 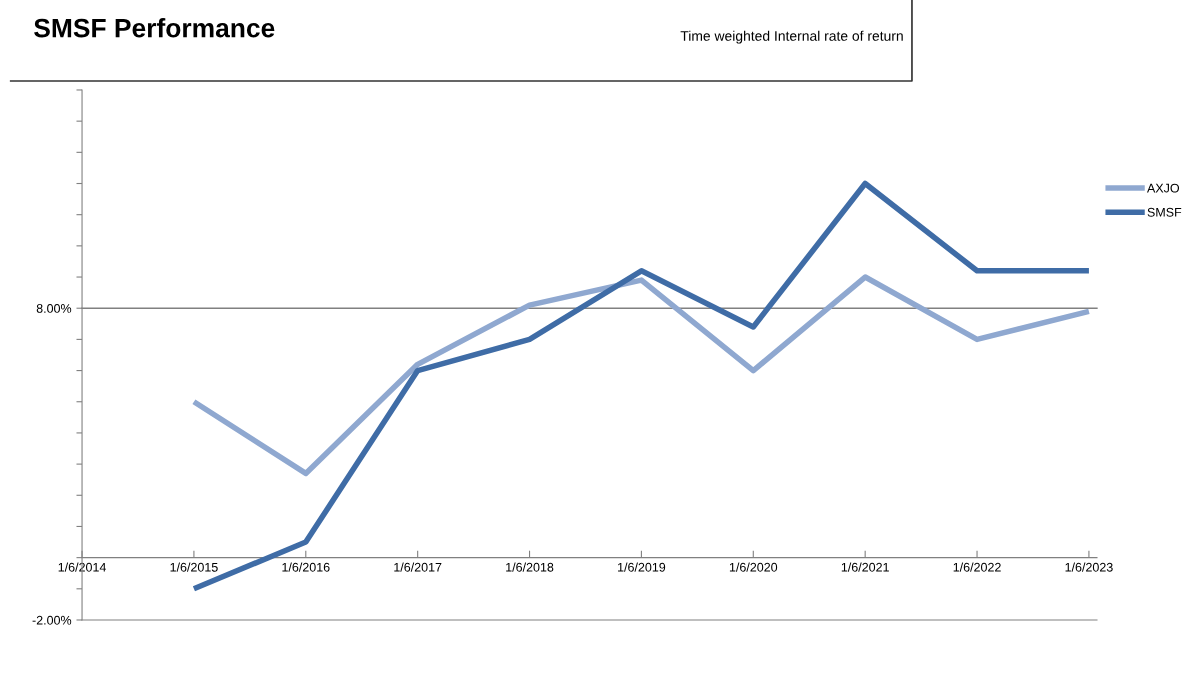 I want to click on chart-title: SMSF Performance, so click(x=154, y=28).